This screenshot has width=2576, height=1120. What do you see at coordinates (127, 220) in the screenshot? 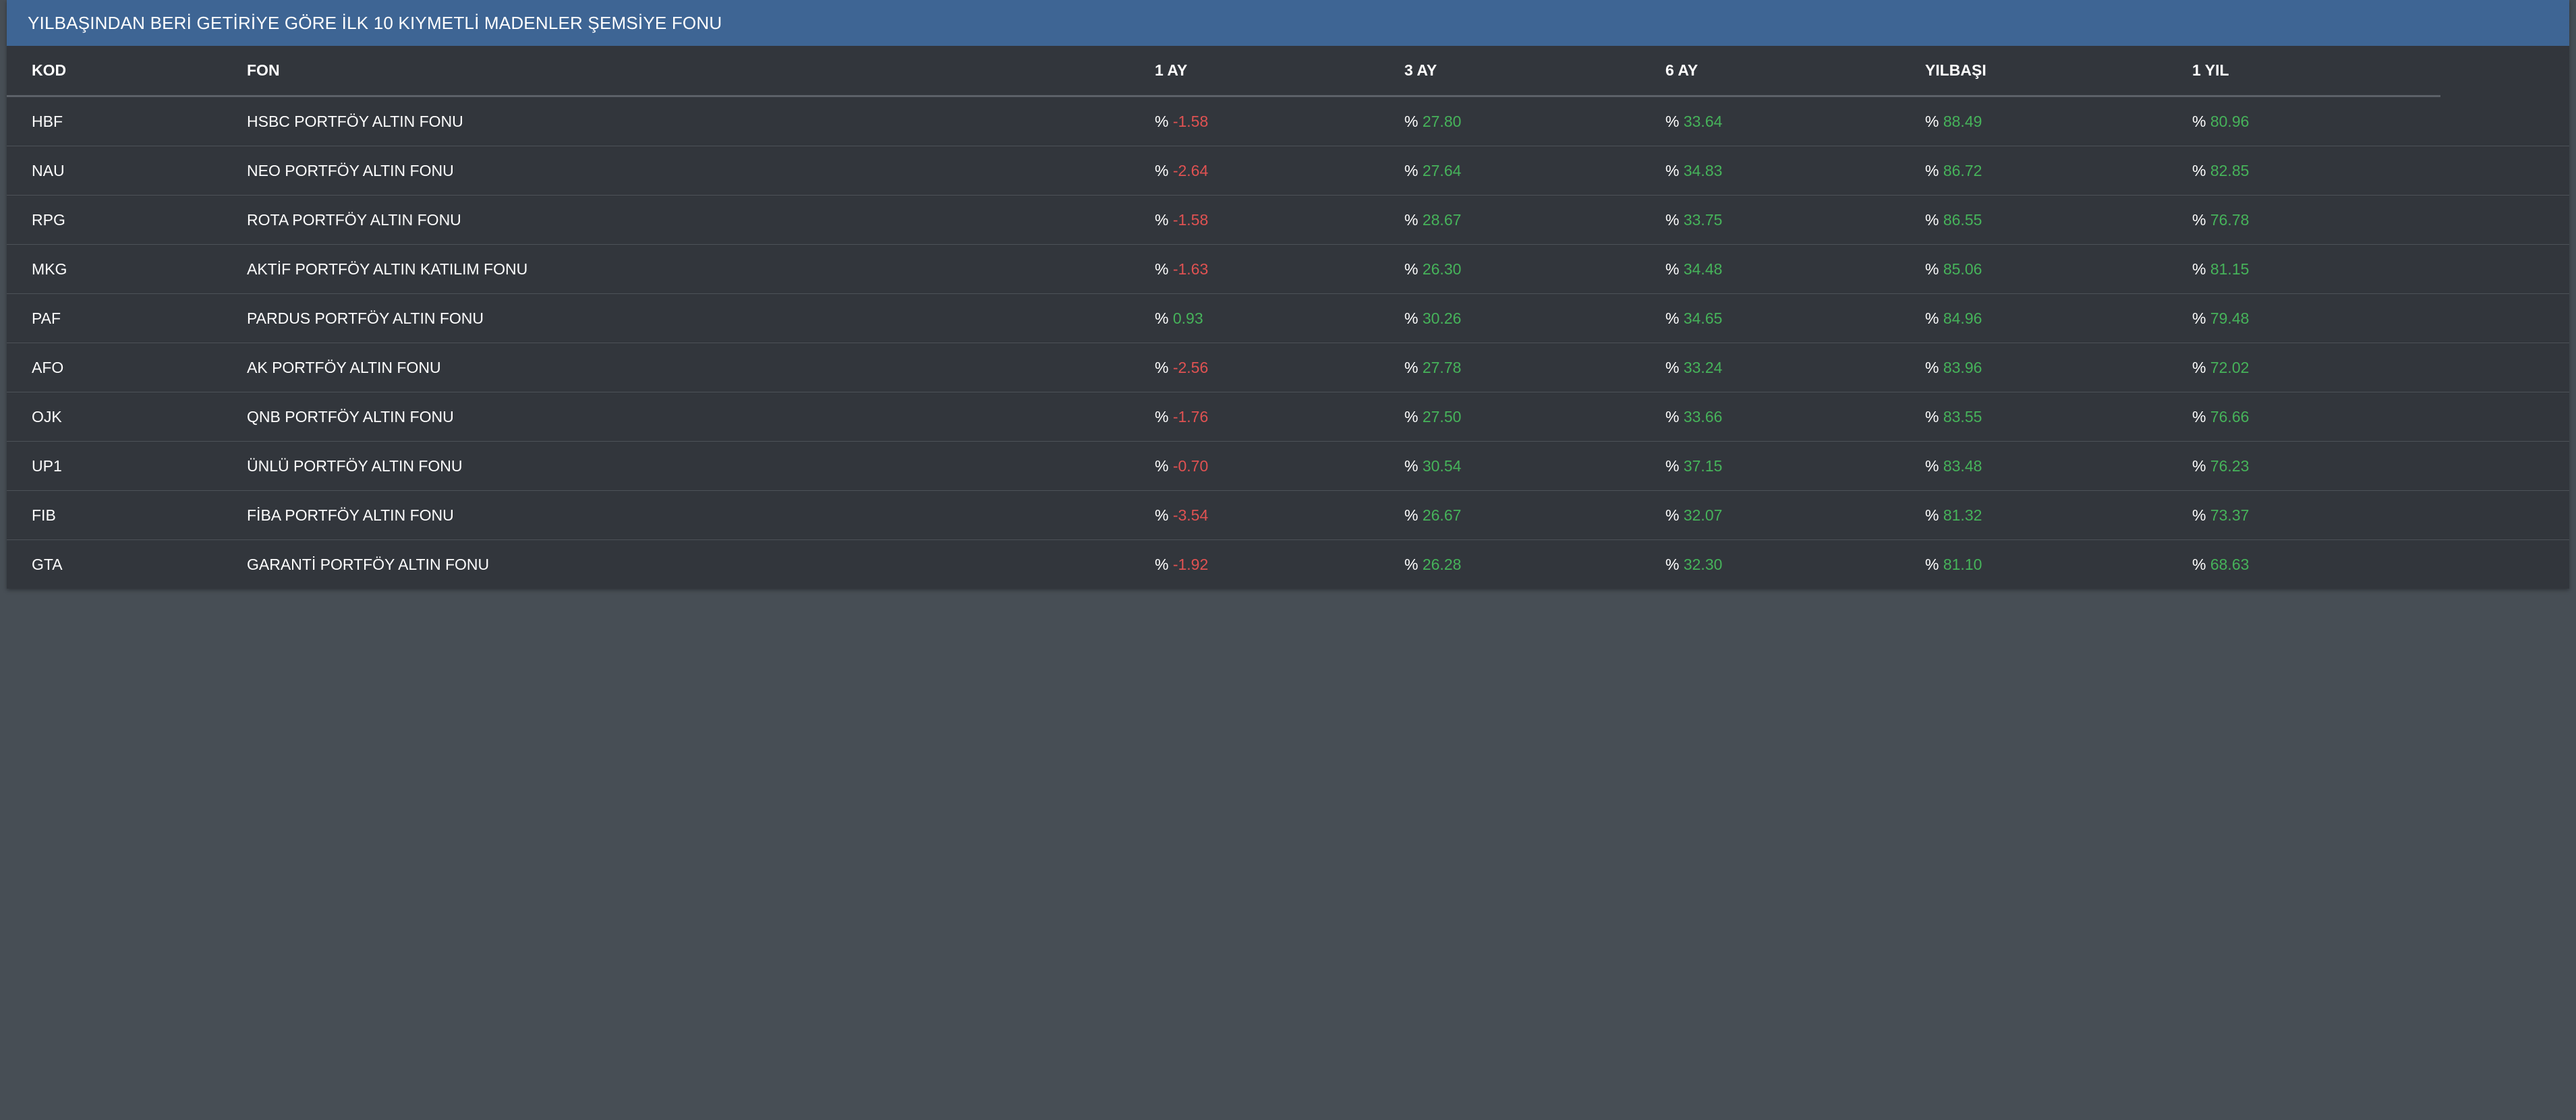
I see `fund-code: RPG` at bounding box center [127, 220].